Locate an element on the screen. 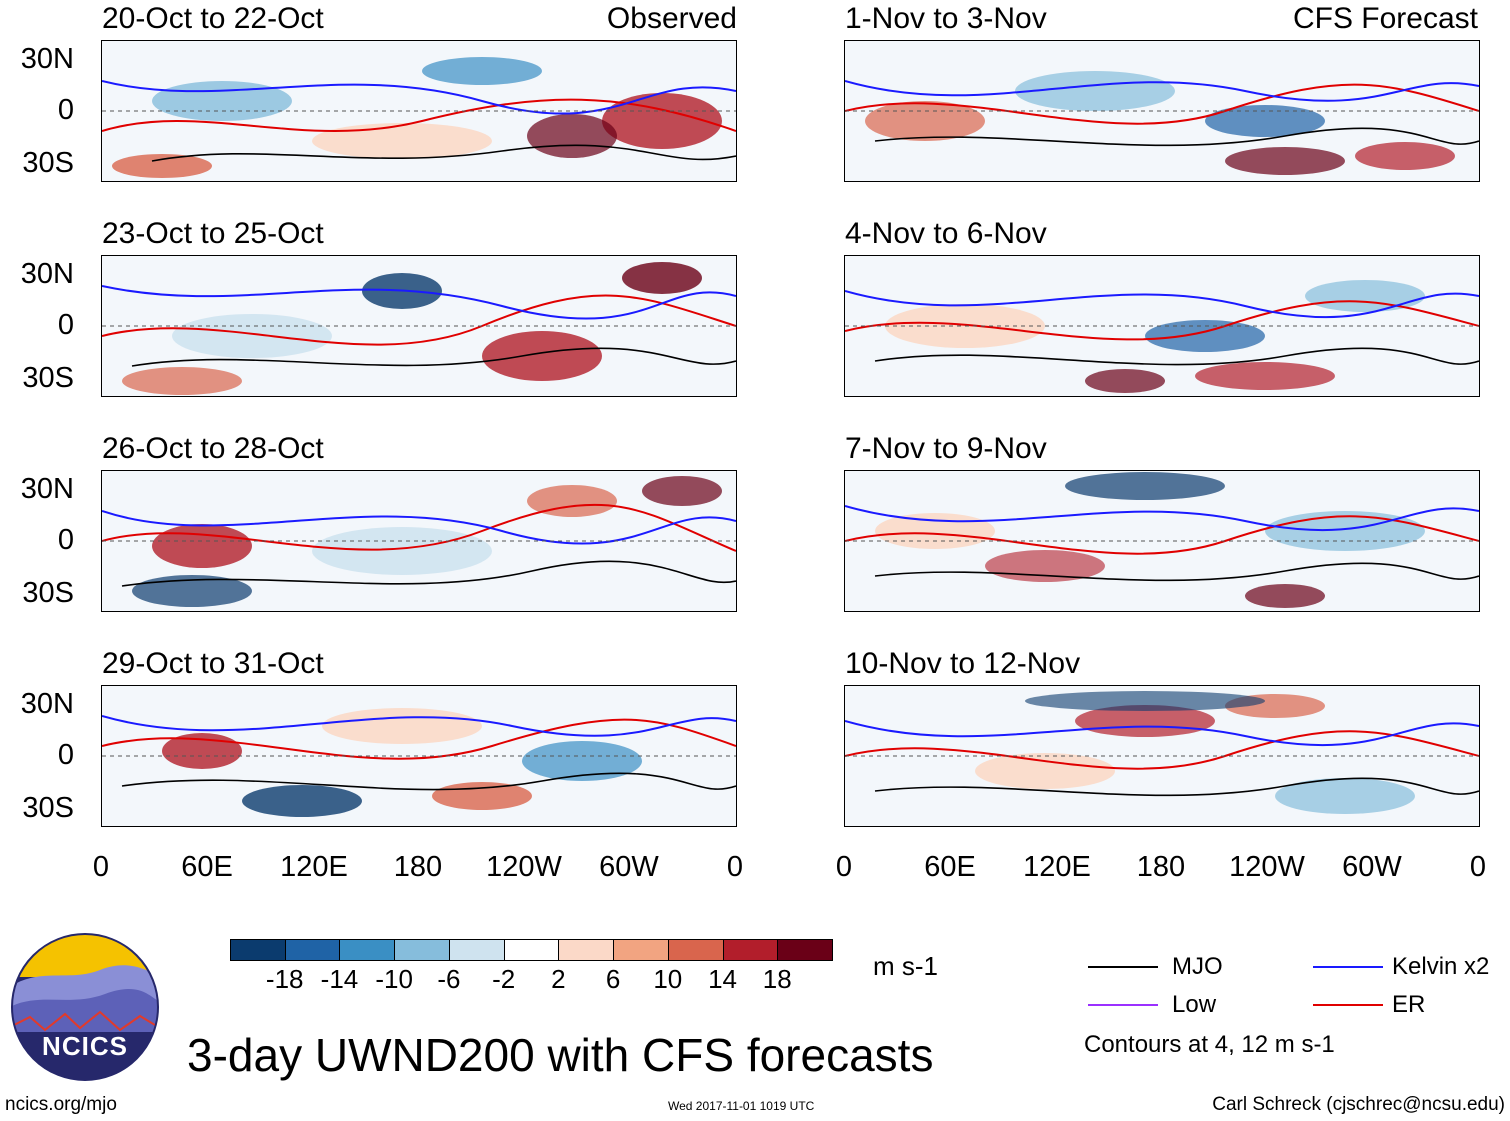 The height and width of the screenshot is (1121, 1510). colorbar-tick-label: 18 is located at coordinates (777, 979).